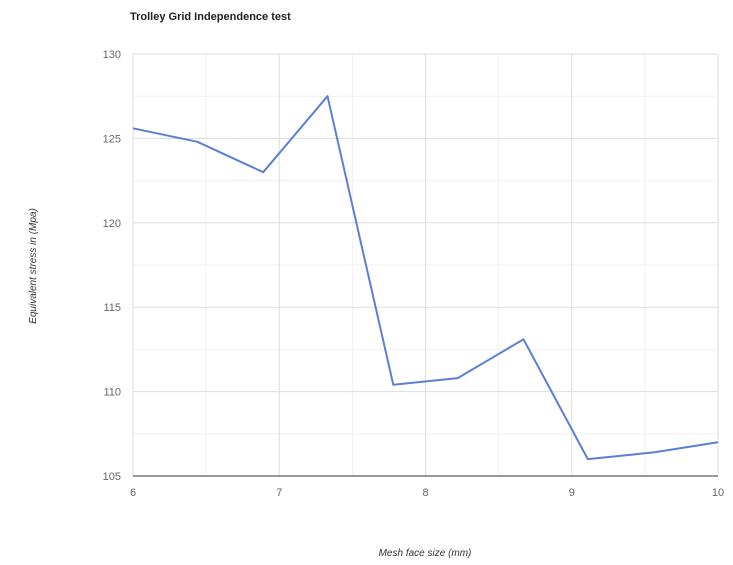 The height and width of the screenshot is (565, 733). I want to click on y-tick-label: 120, so click(112, 224).